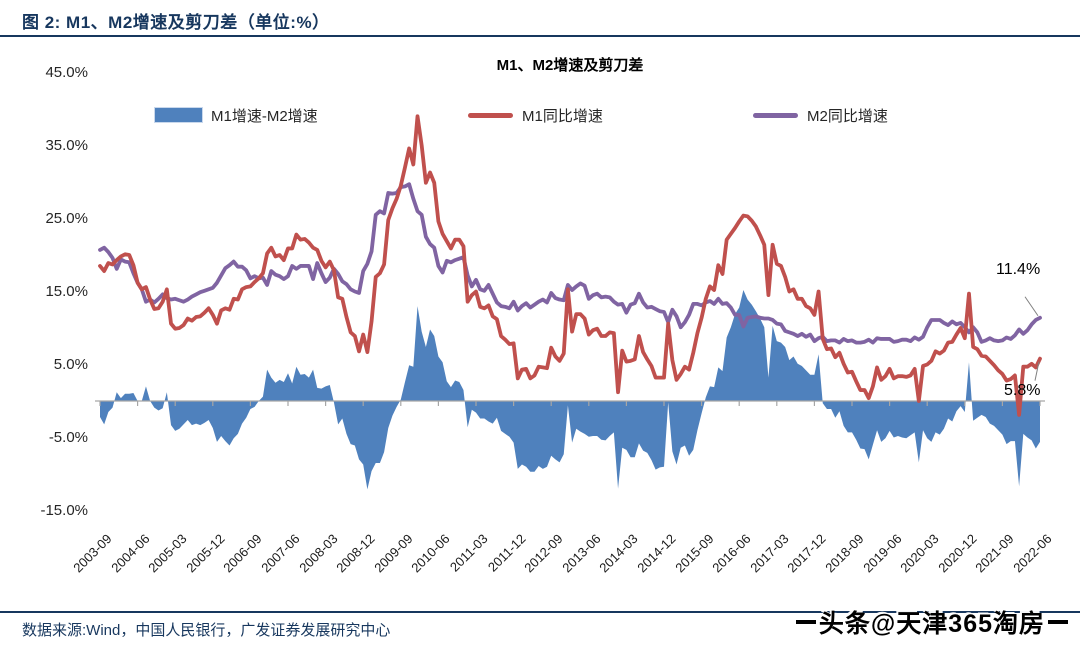  What do you see at coordinates (775, 115) in the screenshot?
I see `m2-line-swatch-icon` at bounding box center [775, 115].